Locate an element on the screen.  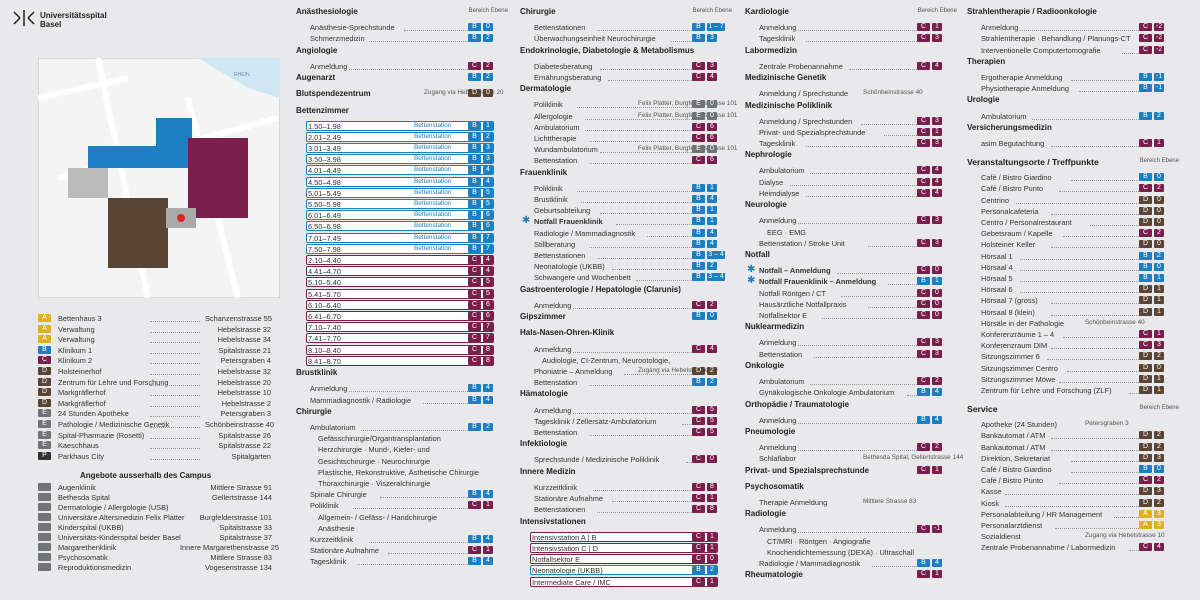
section-title: Augenarzt is located at coordinates (316, 78).